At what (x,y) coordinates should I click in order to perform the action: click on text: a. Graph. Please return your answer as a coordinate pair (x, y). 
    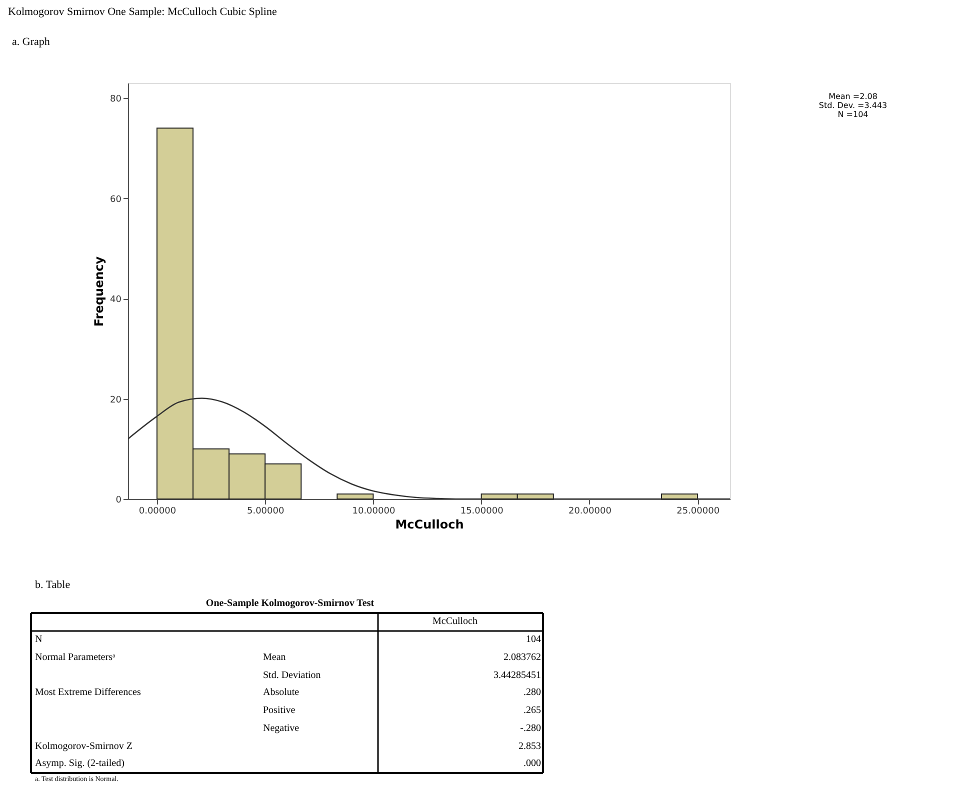
    Looking at the image, I should click on (31, 42).